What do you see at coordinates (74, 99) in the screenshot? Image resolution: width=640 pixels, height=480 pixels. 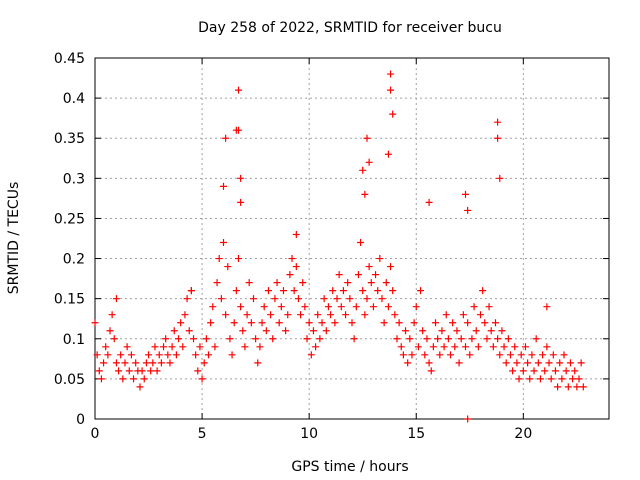 I see `y-tick-label: 0.4` at bounding box center [74, 99].